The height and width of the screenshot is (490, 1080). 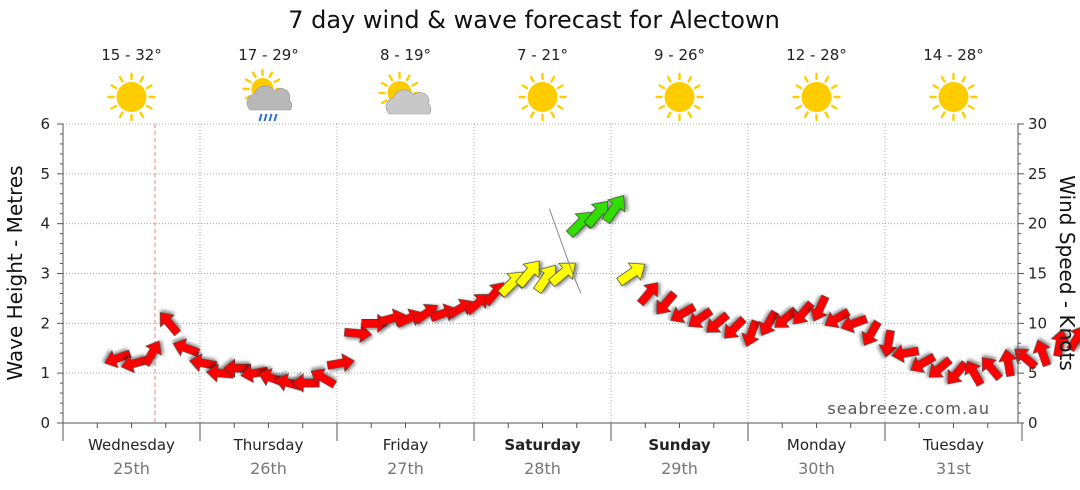 I want to click on y-right-tick-label: 20, so click(x=1037, y=224).